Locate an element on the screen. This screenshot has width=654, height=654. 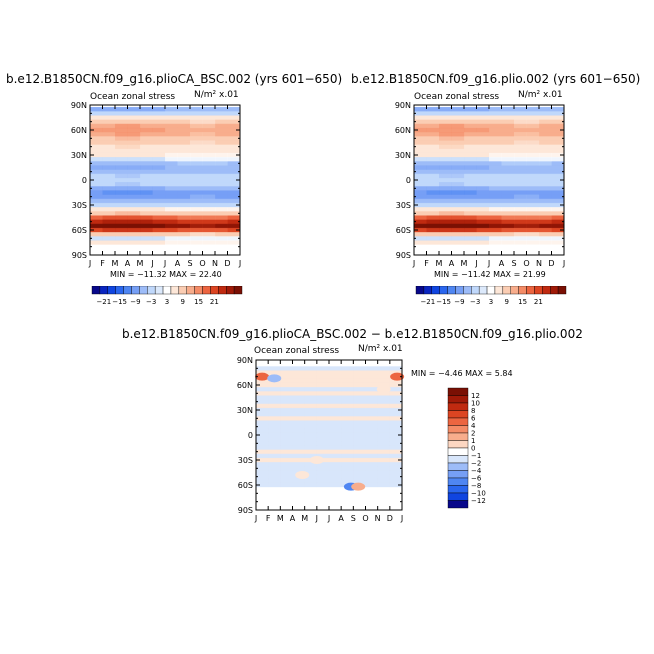
xtick-label-10: N is located at coordinates (539, 263).